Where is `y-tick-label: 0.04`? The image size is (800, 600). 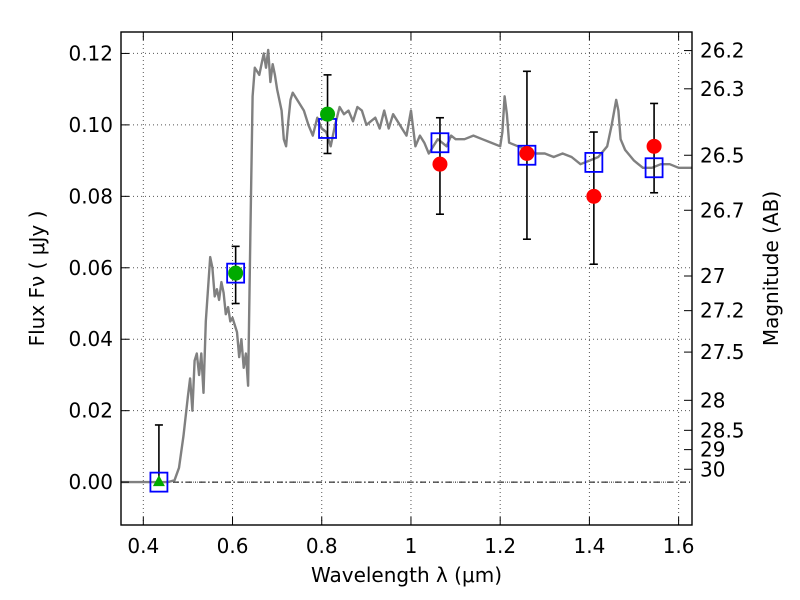 y-tick-label: 0.04 is located at coordinates (90, 339).